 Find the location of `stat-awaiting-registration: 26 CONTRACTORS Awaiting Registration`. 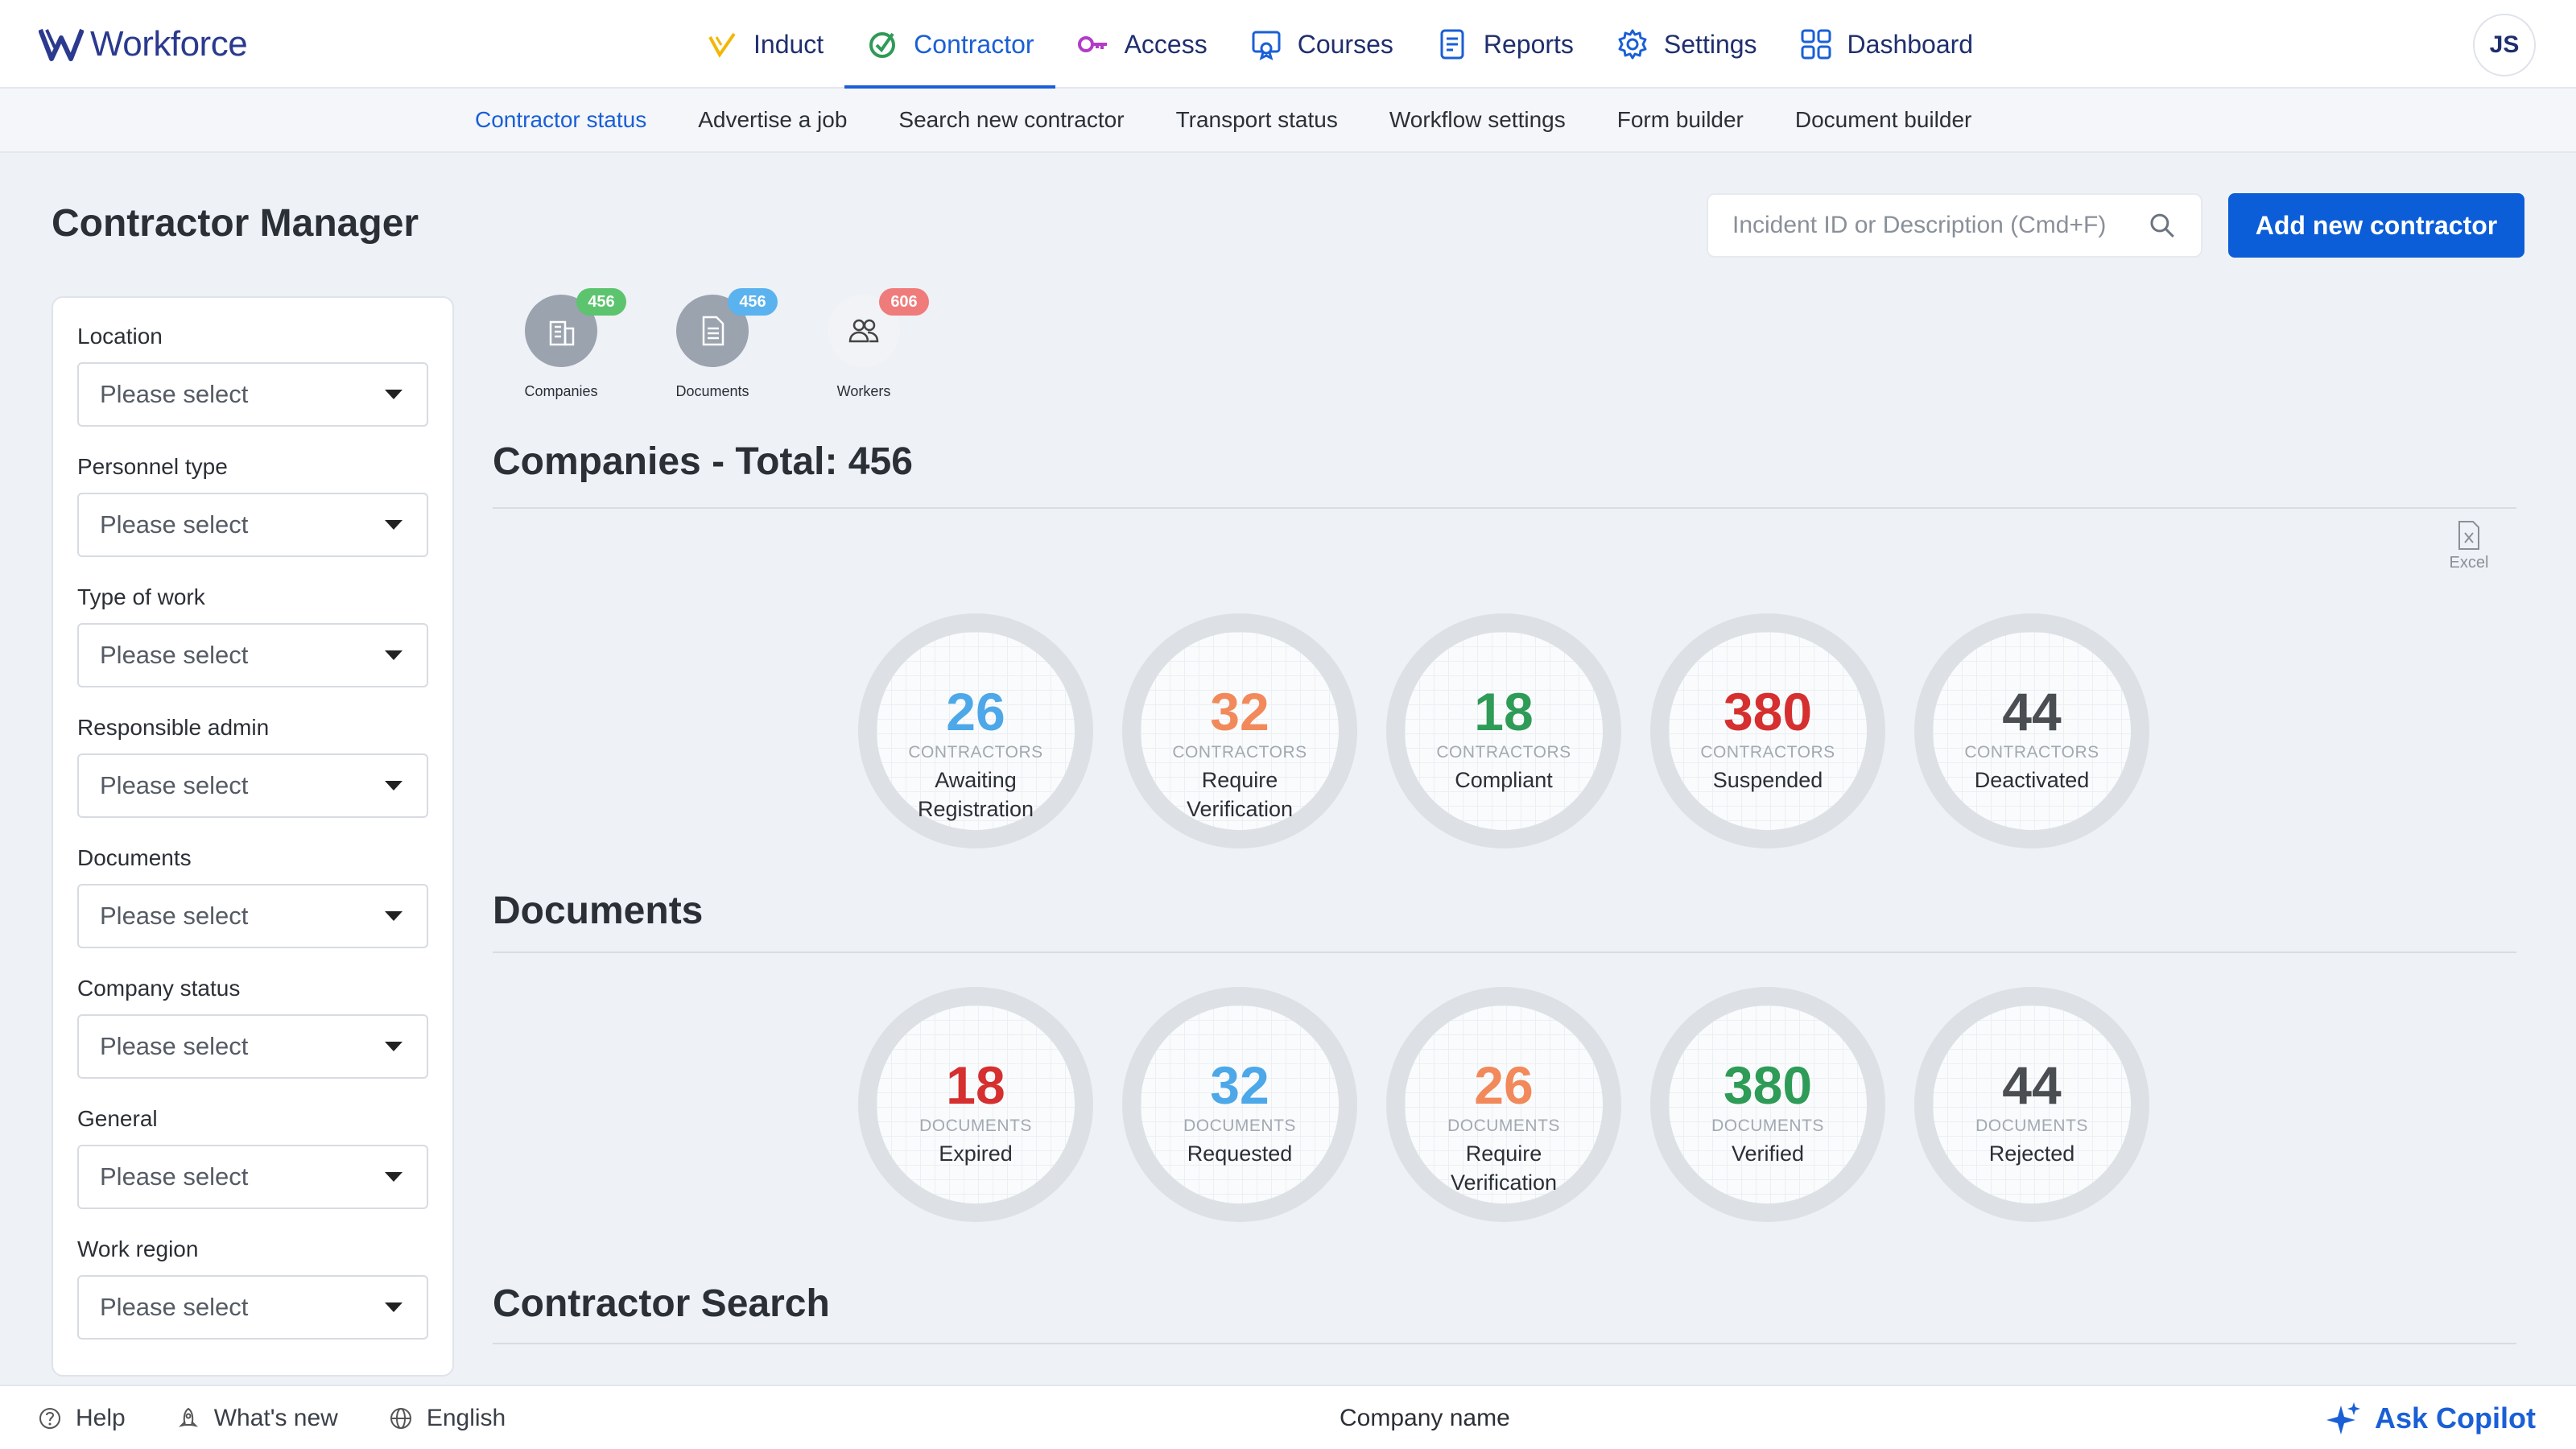

stat-awaiting-registration: 26 CONTRACTORS Awaiting Registration is located at coordinates (975, 730).